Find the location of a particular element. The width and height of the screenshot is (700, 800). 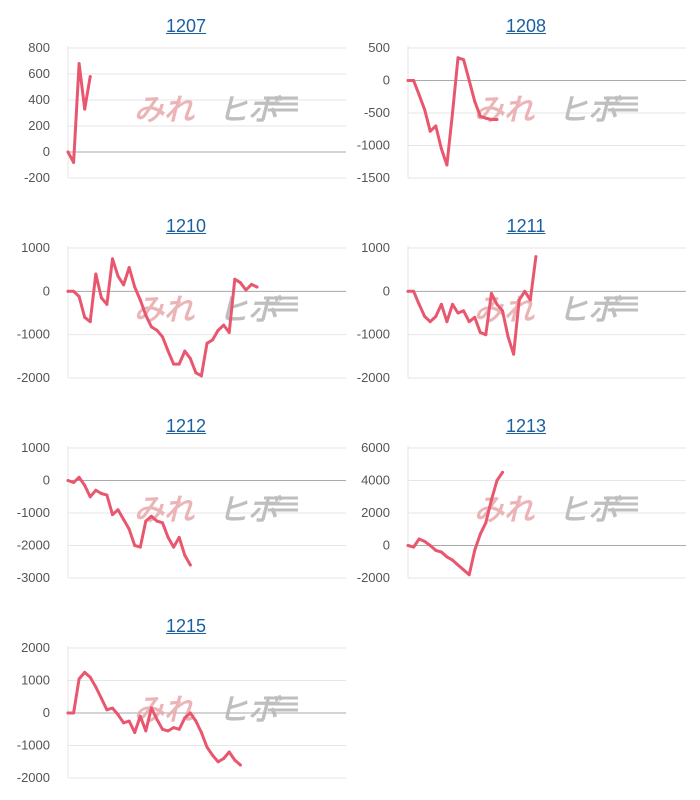

y-tick-label: 2000 is located at coordinates (375, 512).